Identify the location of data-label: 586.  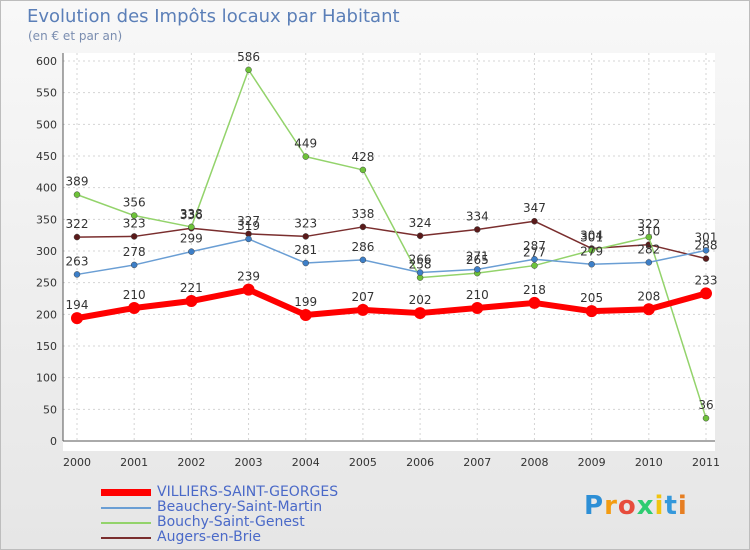
(248, 57).